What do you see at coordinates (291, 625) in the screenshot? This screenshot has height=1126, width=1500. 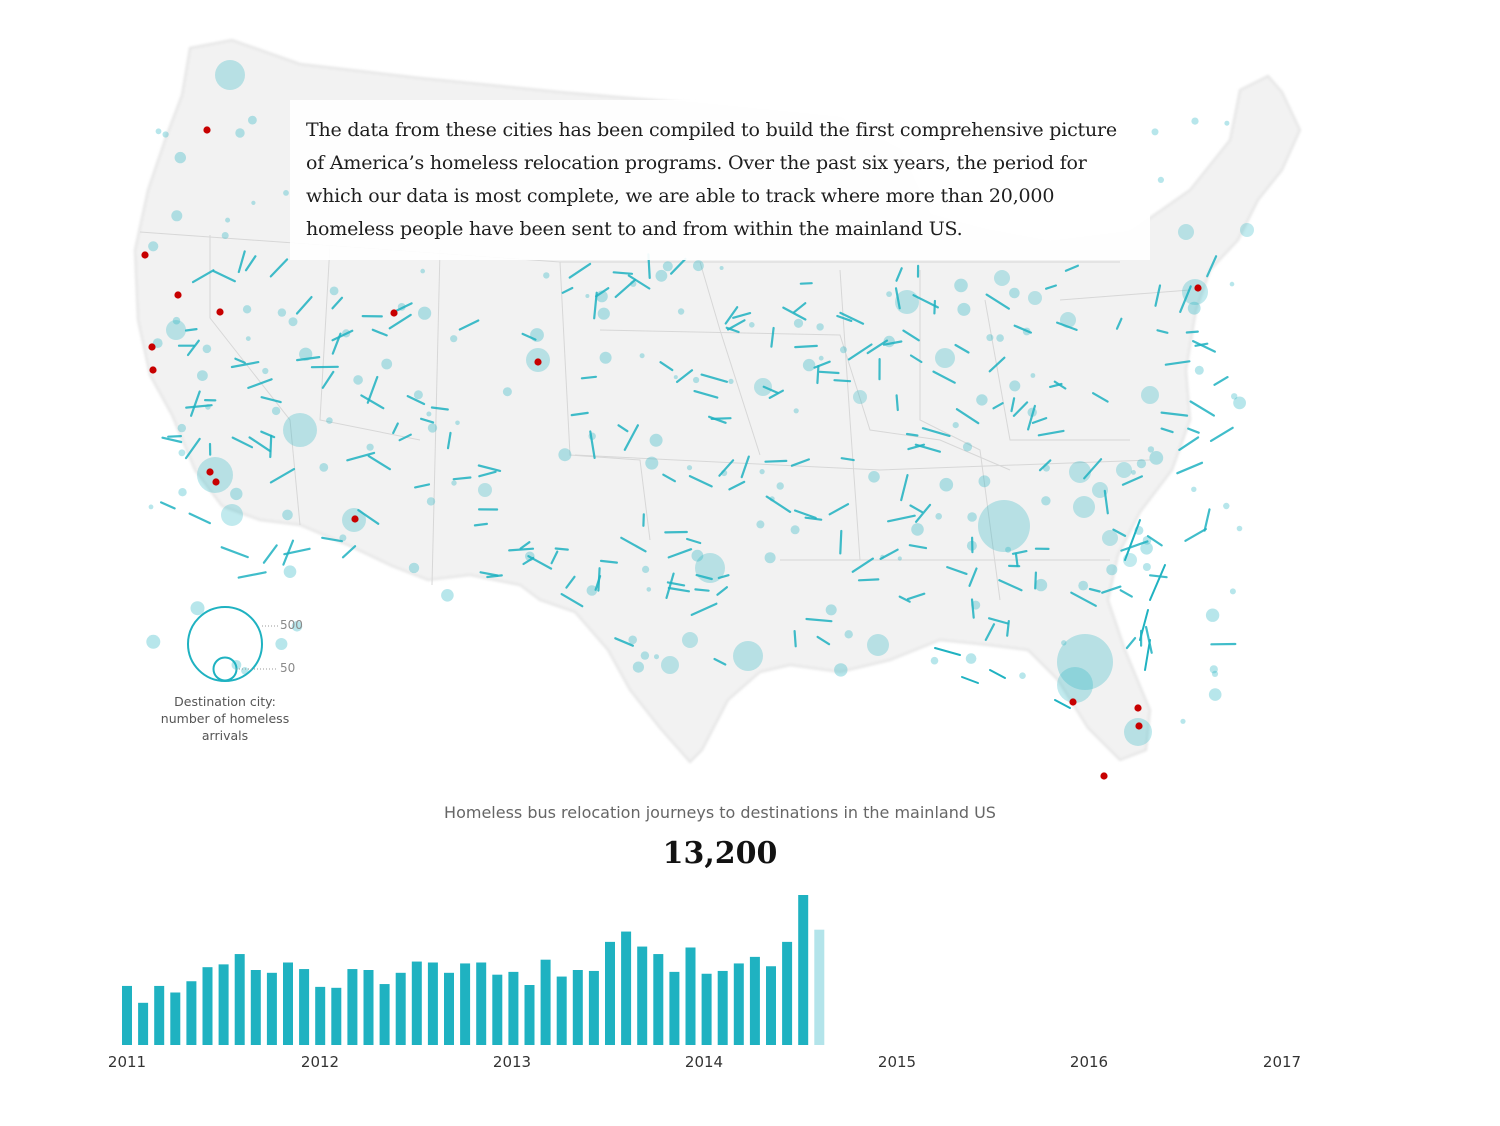 I see `legend-value-large: 500` at bounding box center [291, 625].